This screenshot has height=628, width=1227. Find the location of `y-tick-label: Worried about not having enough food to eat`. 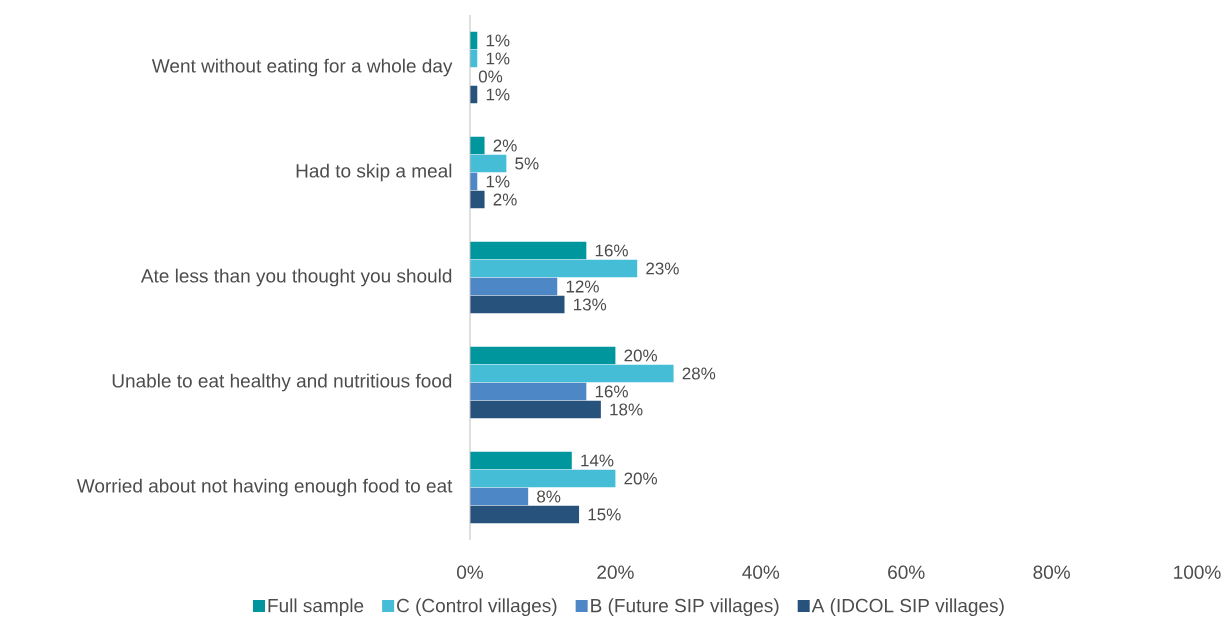

y-tick-label: Worried about not having enough food to eat is located at coordinates (264, 487).